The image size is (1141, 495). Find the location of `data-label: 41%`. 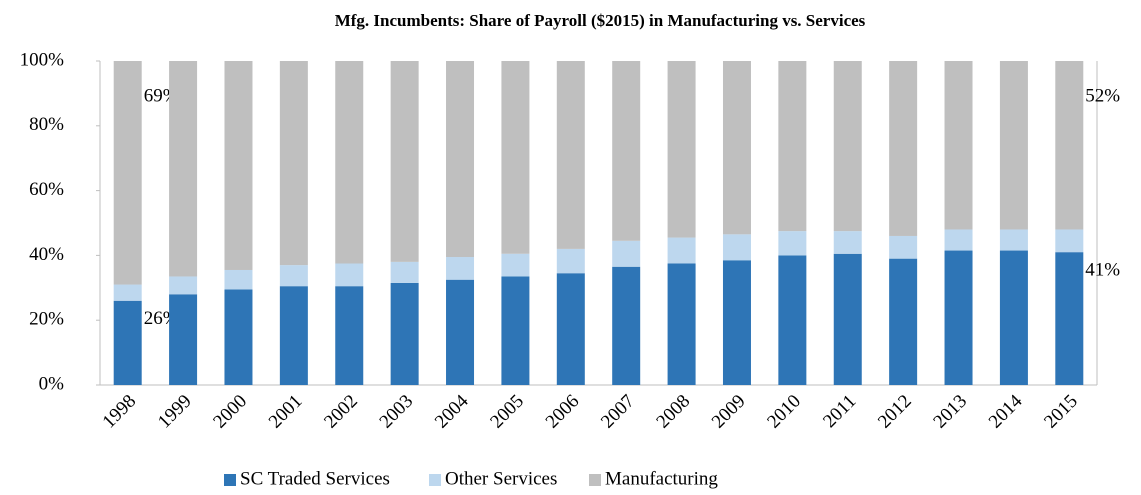

data-label: 41% is located at coordinates (1102, 270).